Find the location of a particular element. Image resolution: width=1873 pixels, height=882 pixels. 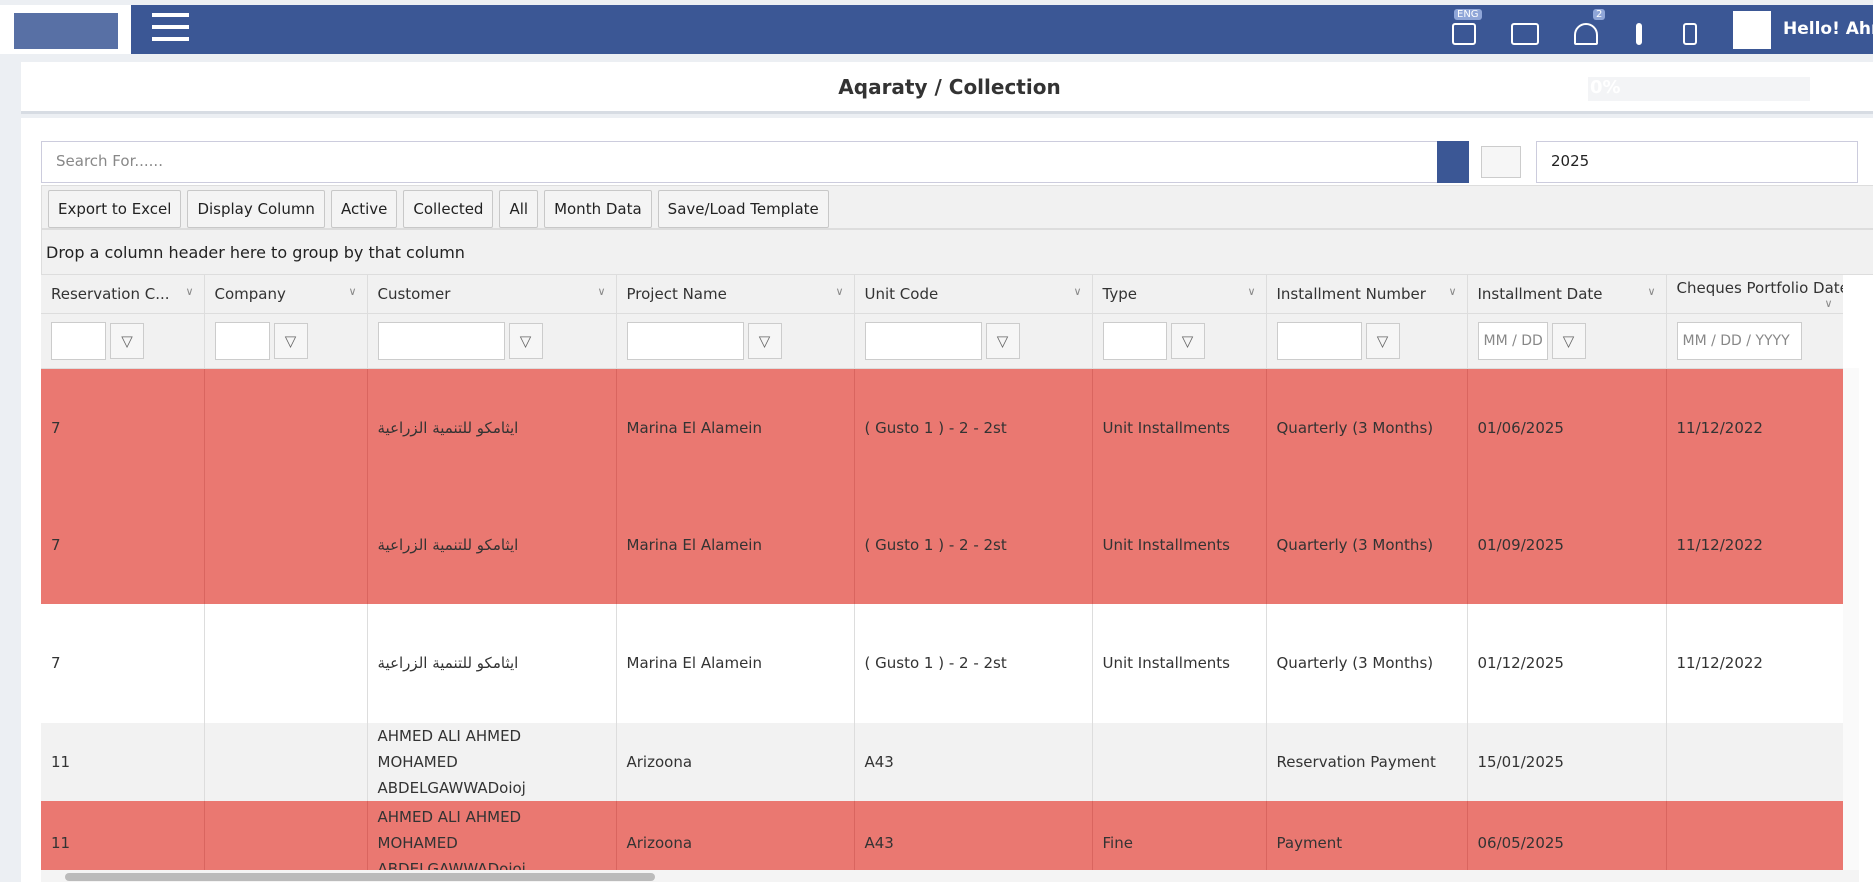

column-header: Installment Date ∨ is located at coordinates (1567, 294).